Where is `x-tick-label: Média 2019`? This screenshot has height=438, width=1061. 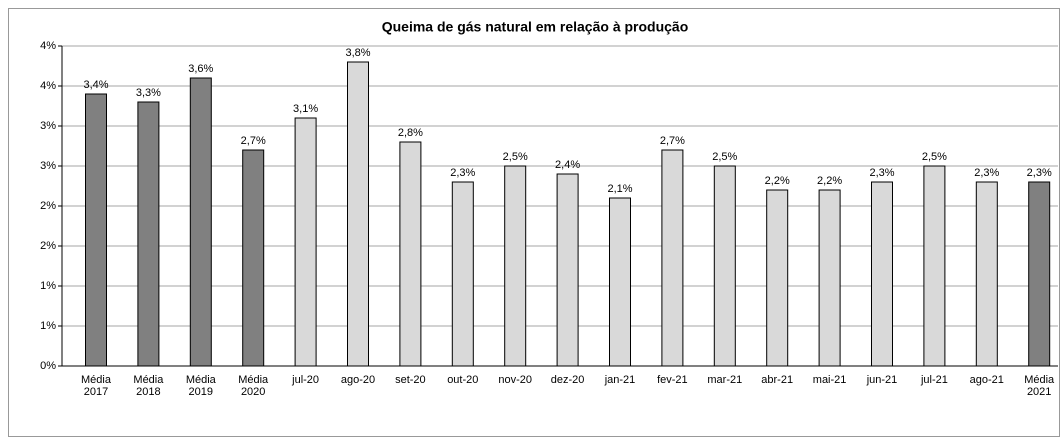 x-tick-label: Média 2019 is located at coordinates (200, 386).